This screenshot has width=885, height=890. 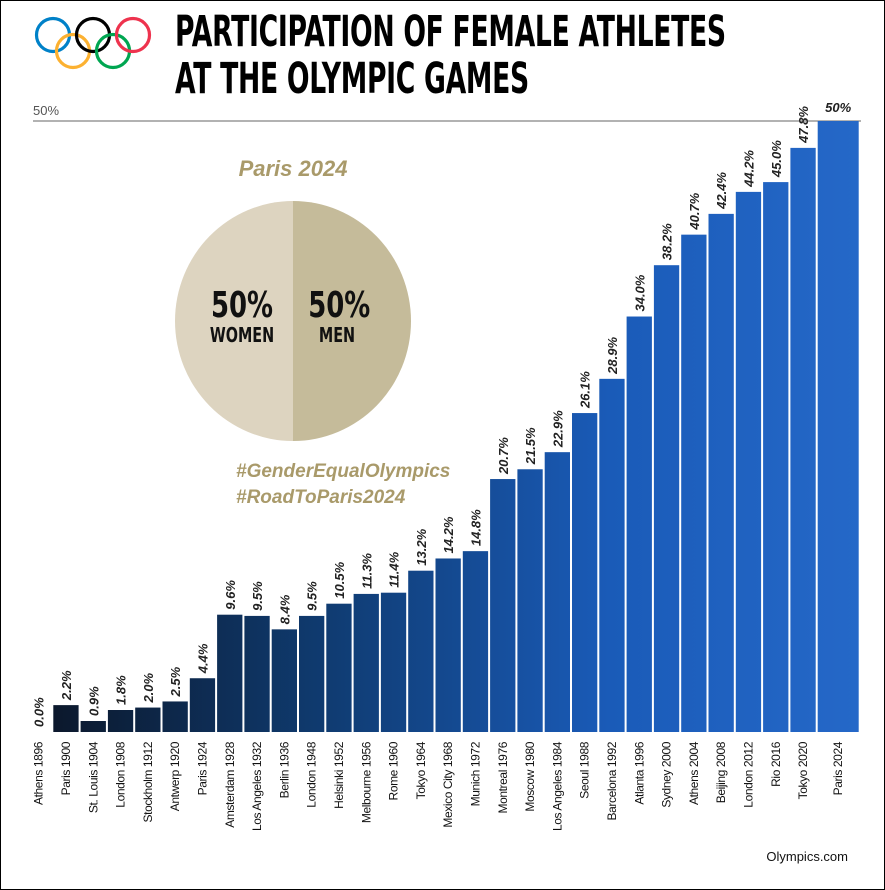 What do you see at coordinates (343, 485) in the screenshot?
I see `hashtags: #GenderEqualOlympics #RoadToParis2024` at bounding box center [343, 485].